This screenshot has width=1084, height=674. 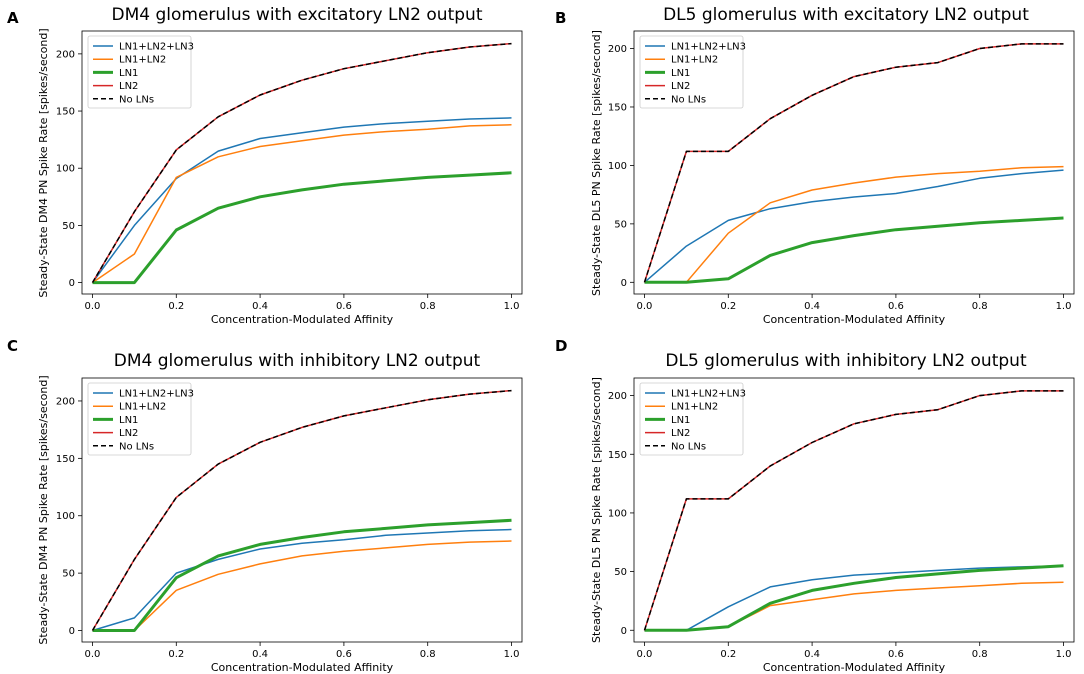 I want to click on panel-letter: B, so click(x=560, y=18).